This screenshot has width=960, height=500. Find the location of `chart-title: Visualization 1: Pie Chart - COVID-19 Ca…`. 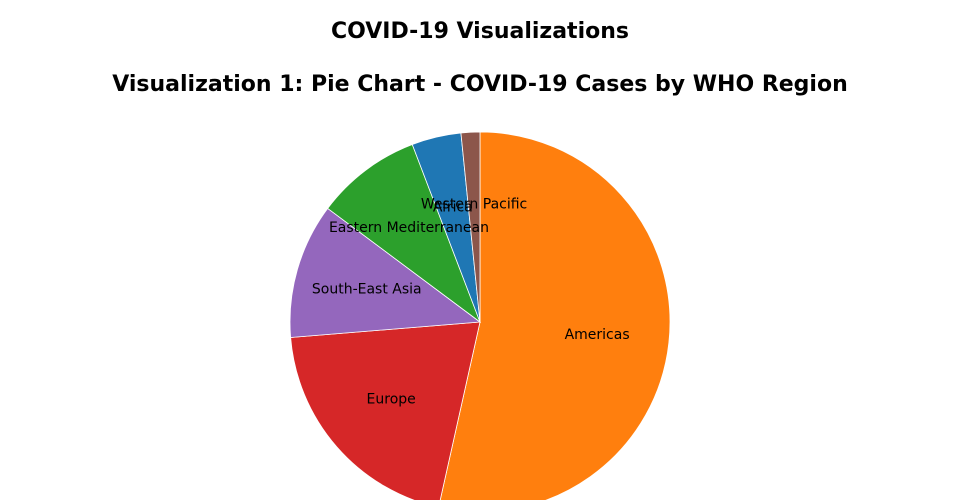

chart-title: Visualization 1: Pie Chart - COVID-19 Ca… is located at coordinates (480, 84).